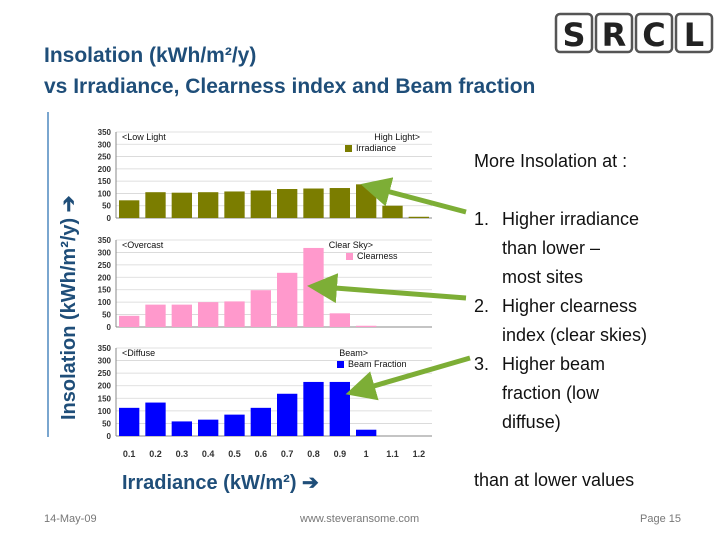 Image resolution: width=728 pixels, height=546 pixels. I want to click on x-tick-label: 1, so click(366, 454).